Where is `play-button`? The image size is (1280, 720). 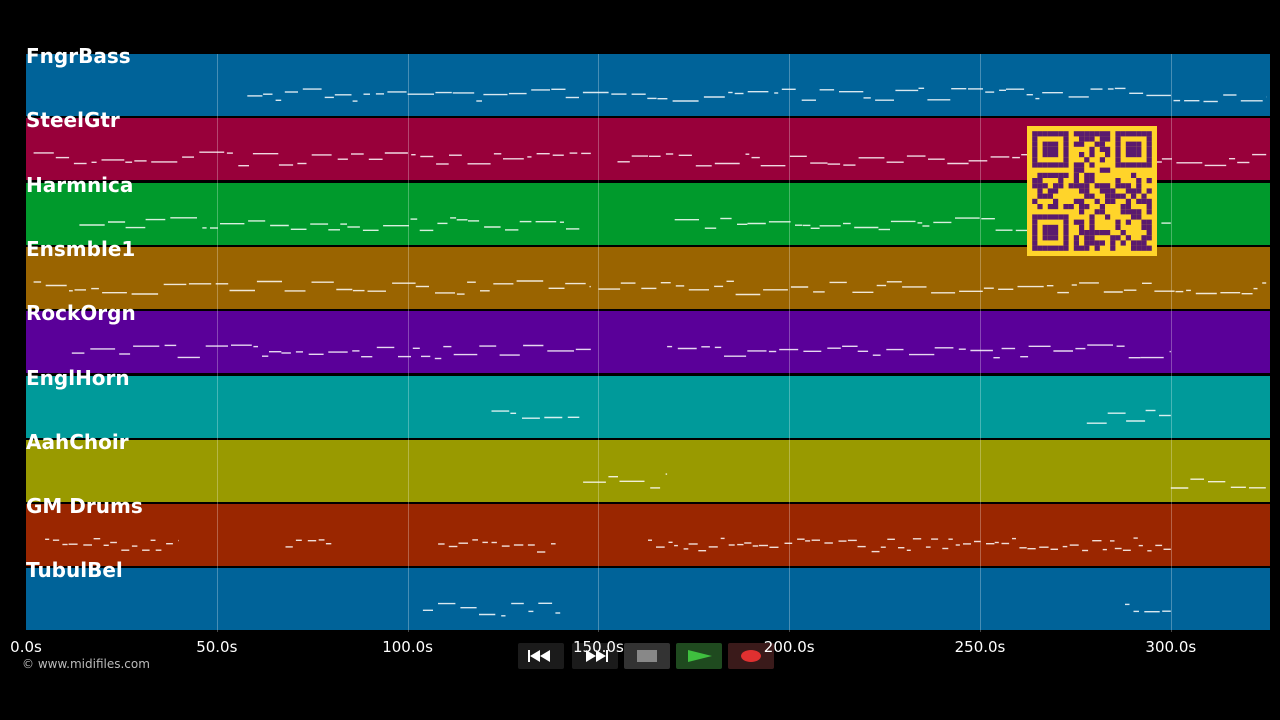 play-button is located at coordinates (699, 656).